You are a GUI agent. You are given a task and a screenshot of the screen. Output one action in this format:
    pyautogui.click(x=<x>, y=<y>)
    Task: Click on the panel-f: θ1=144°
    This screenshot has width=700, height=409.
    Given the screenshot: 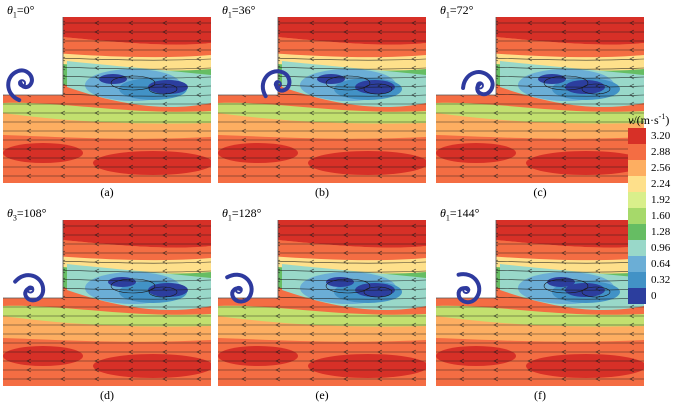 What is the action you would take?
    pyautogui.click(x=540, y=297)
    